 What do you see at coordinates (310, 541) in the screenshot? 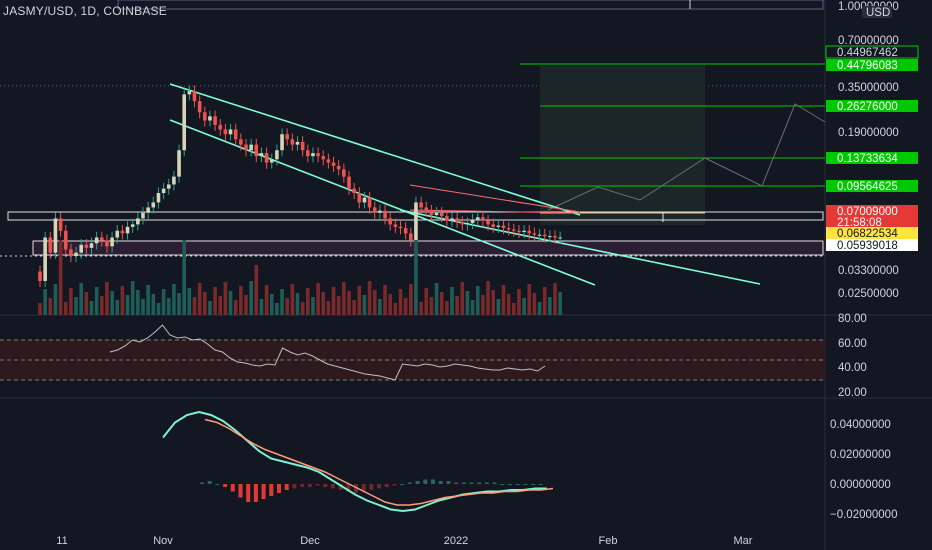
I see `time-tick-label: Dec` at bounding box center [310, 541].